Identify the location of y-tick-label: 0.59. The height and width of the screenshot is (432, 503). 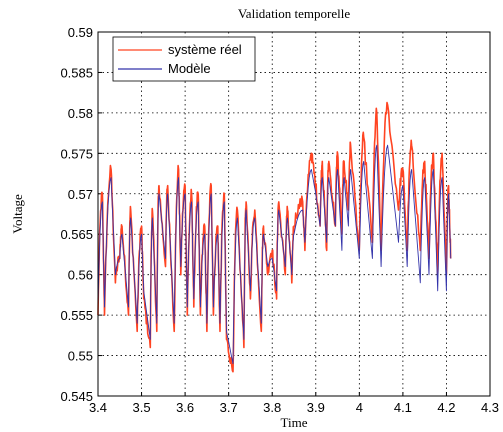
(80, 32).